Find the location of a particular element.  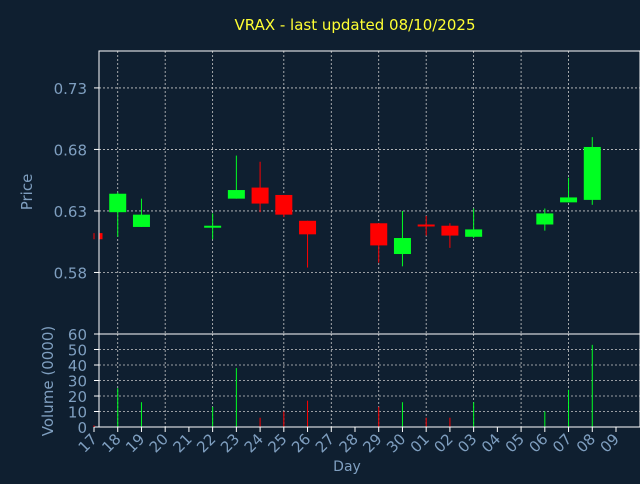

volume-tick-label: 60 is located at coordinates (77, 335).